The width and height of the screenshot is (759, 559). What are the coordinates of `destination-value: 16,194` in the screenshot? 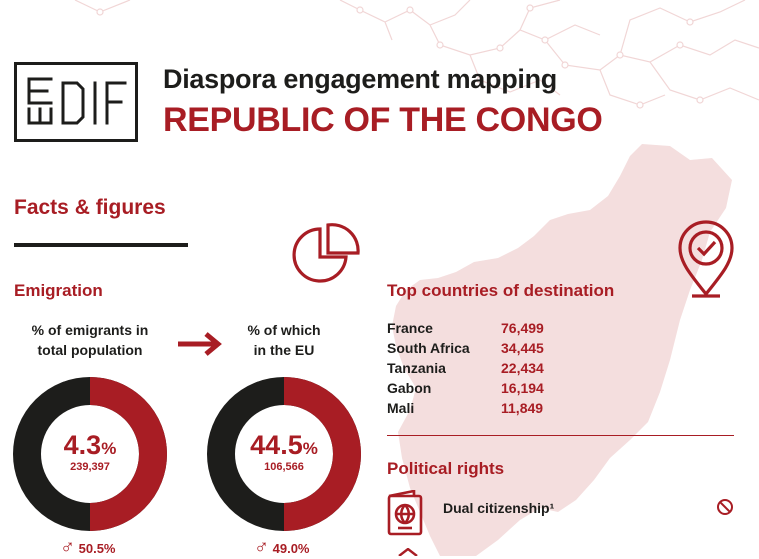 It's located at (522, 388).